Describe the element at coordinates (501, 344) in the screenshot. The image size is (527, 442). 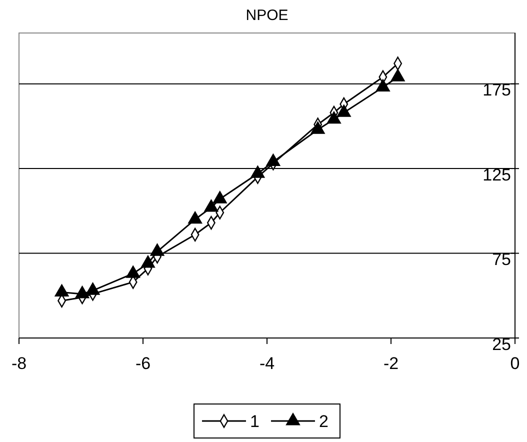
I see `y-tick-label: 25` at that location.